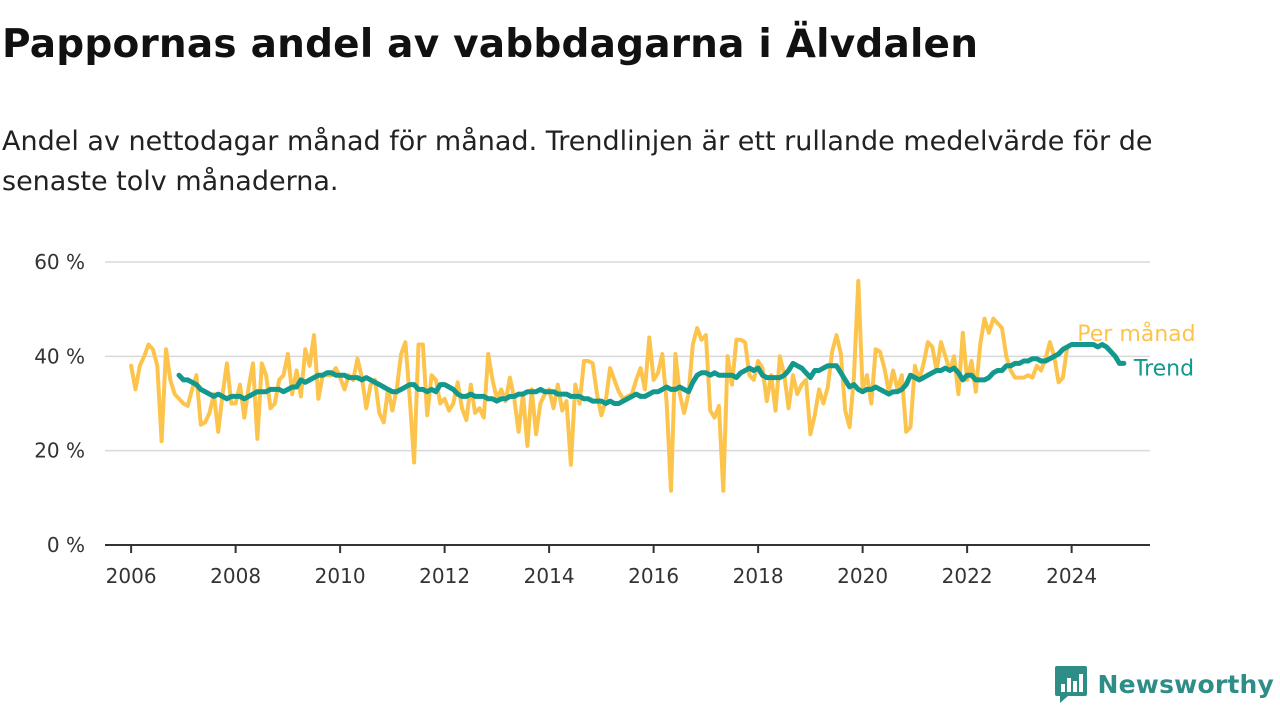 This screenshot has width=1280, height=720. What do you see at coordinates (1070, 684) in the screenshot?
I see `newsworthy-logo-icon` at bounding box center [1070, 684].